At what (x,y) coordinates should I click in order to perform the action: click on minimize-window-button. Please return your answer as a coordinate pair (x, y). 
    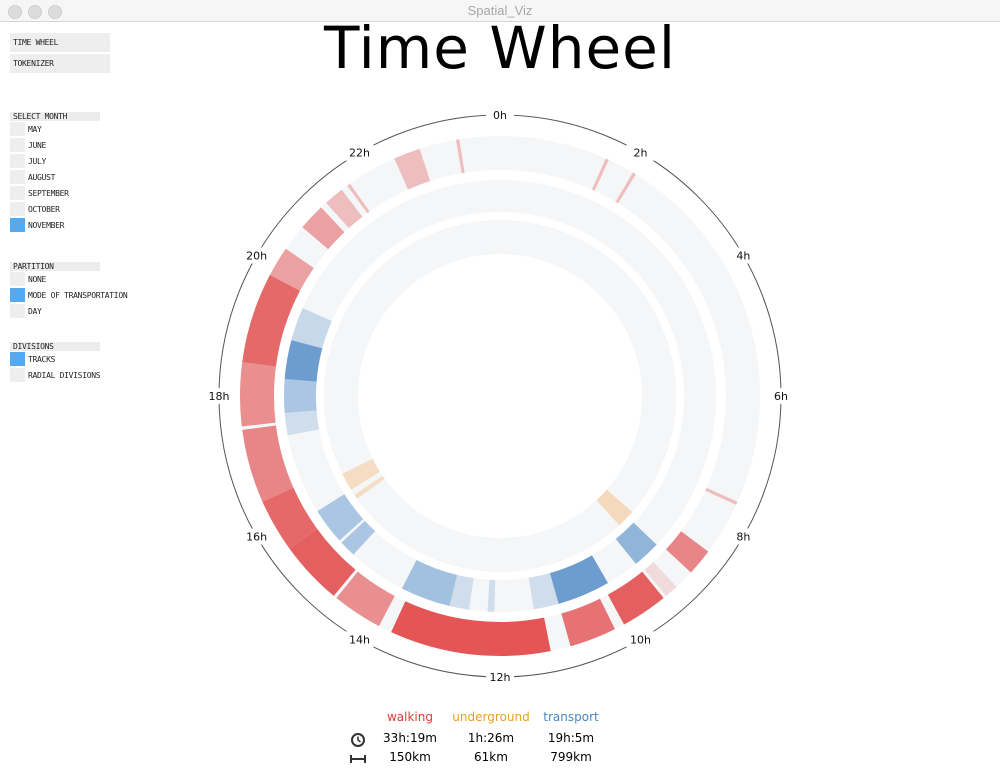
    Looking at the image, I should click on (35, 12).